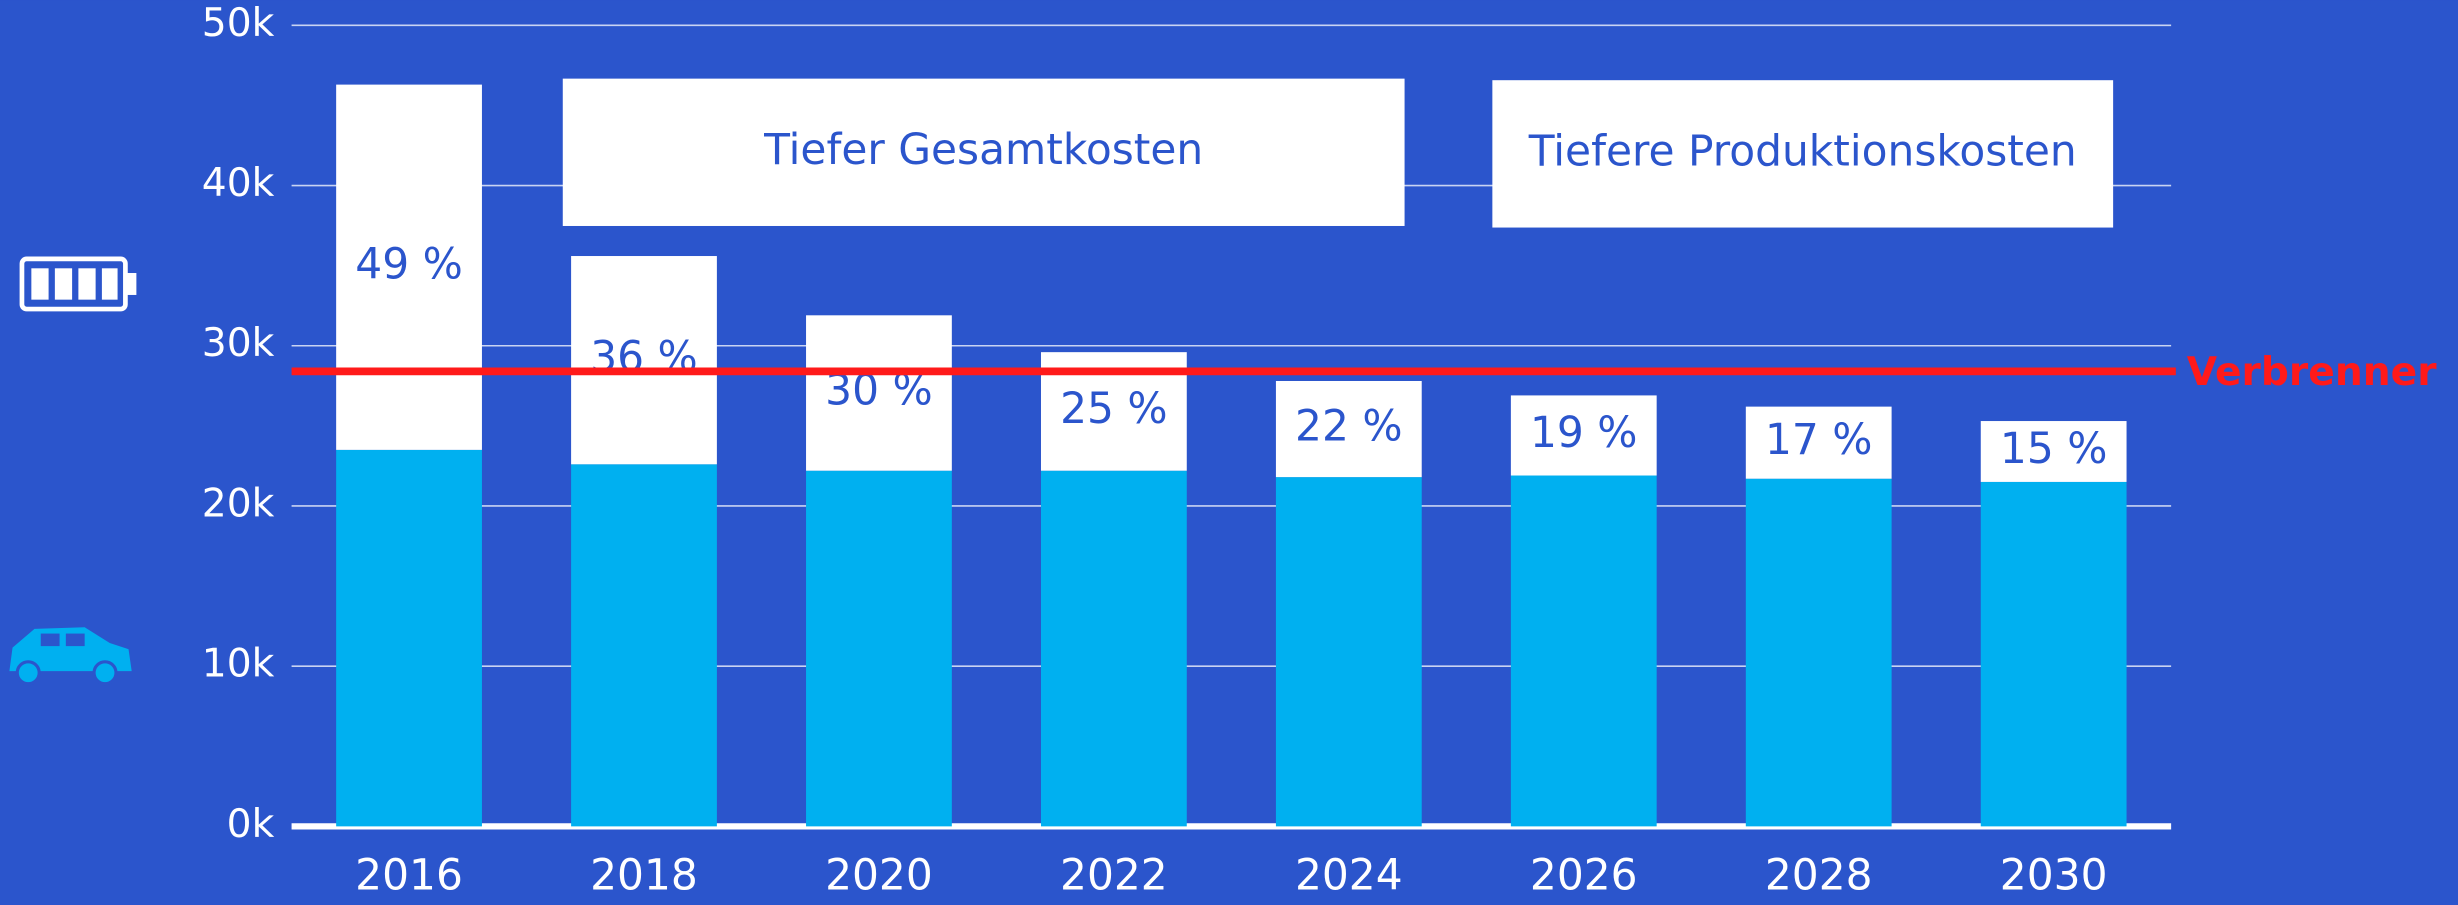 The width and height of the screenshot is (2458, 905). What do you see at coordinates (238, 664) in the screenshot?
I see `y-tick-label: 10k` at bounding box center [238, 664].